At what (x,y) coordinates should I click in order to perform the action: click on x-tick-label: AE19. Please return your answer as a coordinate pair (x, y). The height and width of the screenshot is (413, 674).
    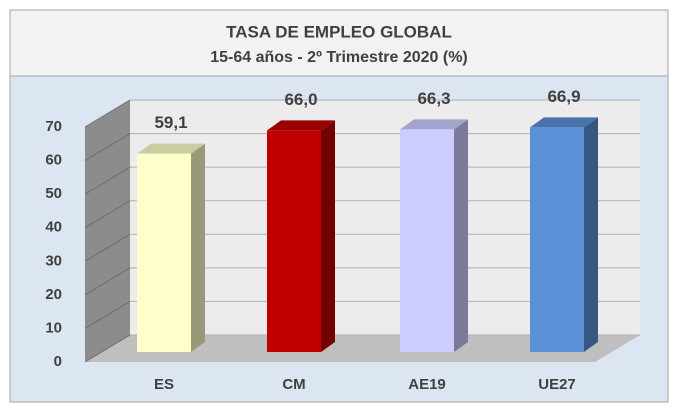
    Looking at the image, I should click on (427, 384).